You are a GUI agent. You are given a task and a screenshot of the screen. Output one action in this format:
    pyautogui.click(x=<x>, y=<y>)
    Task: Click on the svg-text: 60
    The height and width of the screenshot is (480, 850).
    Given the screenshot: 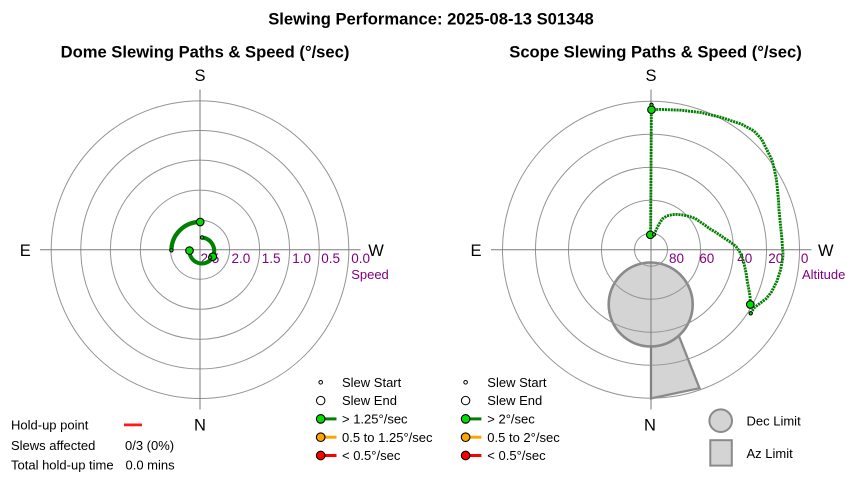 What is the action you would take?
    pyautogui.click(x=706, y=258)
    